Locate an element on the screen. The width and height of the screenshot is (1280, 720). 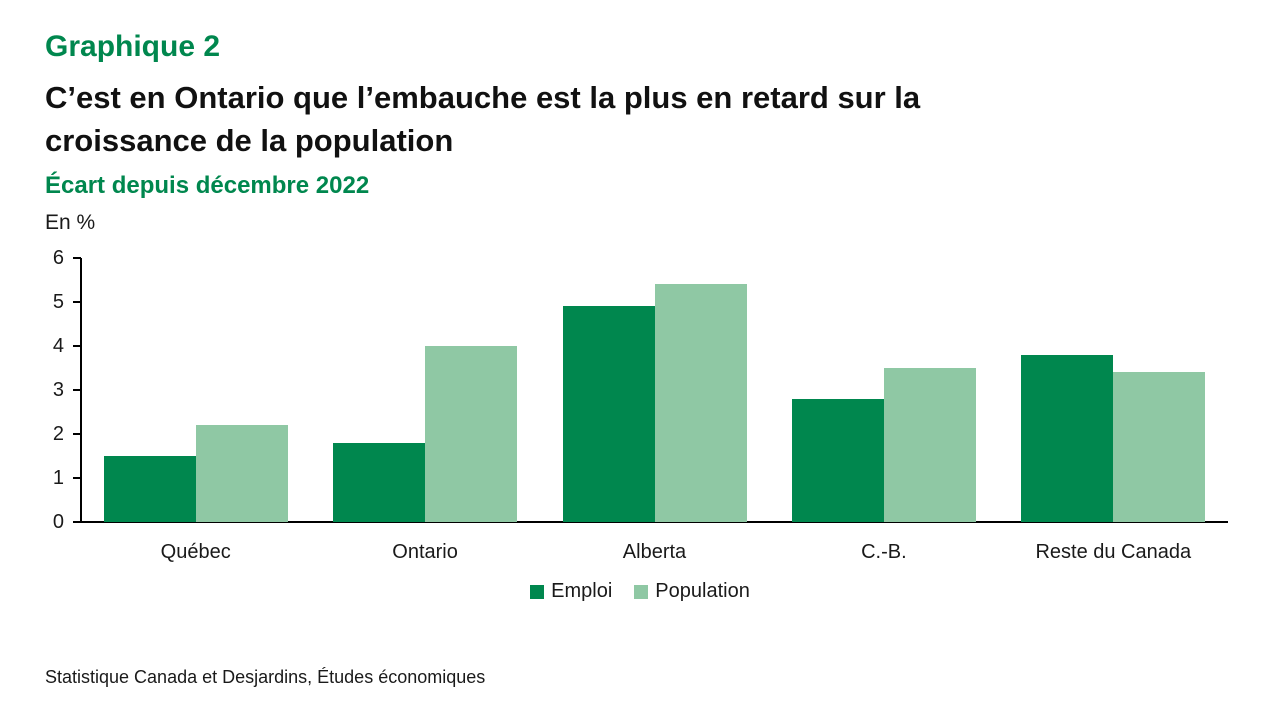
y-tick-label: 5 is located at coordinates (58, 302).